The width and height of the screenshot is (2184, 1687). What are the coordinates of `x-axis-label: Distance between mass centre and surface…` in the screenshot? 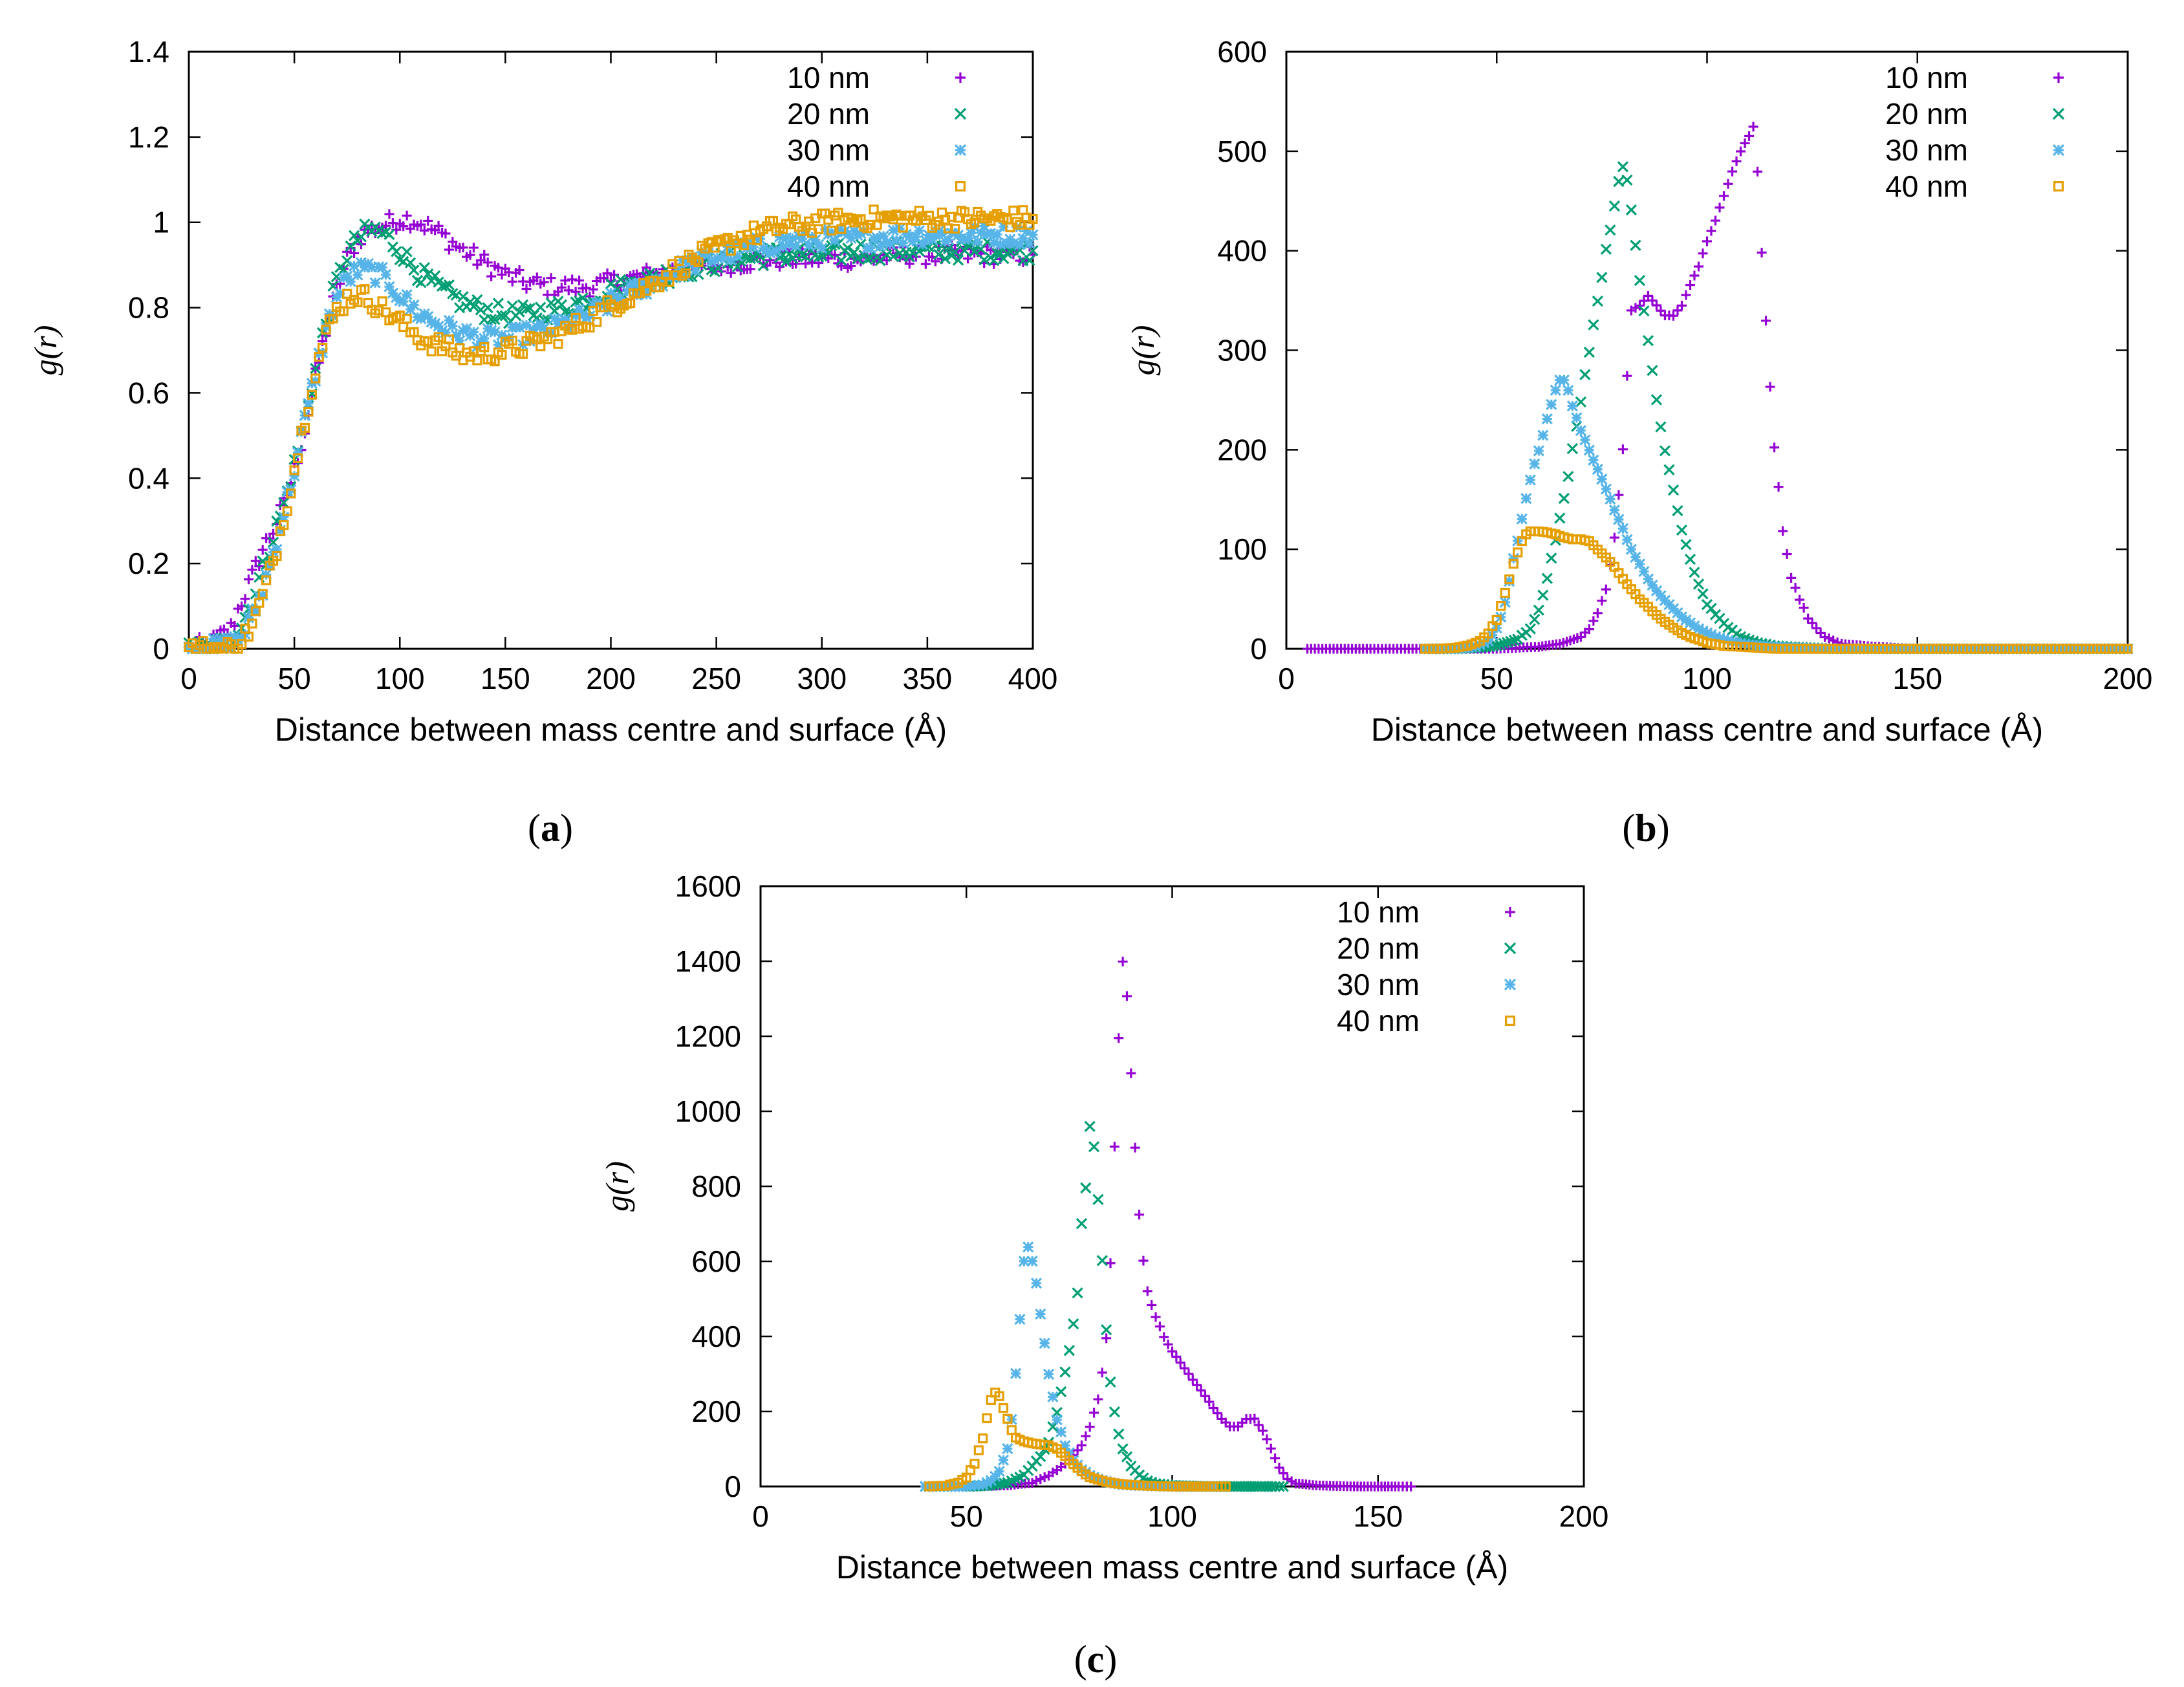 It's located at (611, 730).